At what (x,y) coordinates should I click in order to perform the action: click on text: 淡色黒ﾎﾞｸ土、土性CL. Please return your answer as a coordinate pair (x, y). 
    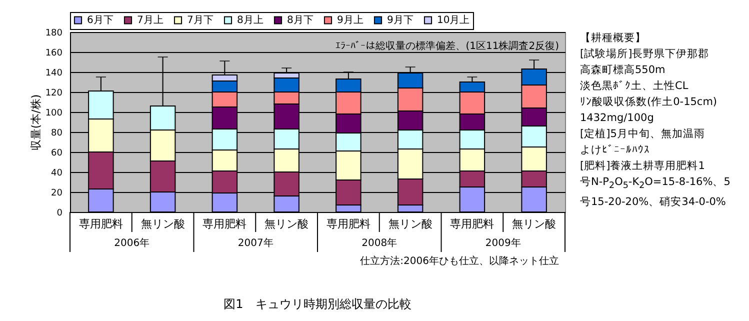
    Looking at the image, I should click on (635, 86).